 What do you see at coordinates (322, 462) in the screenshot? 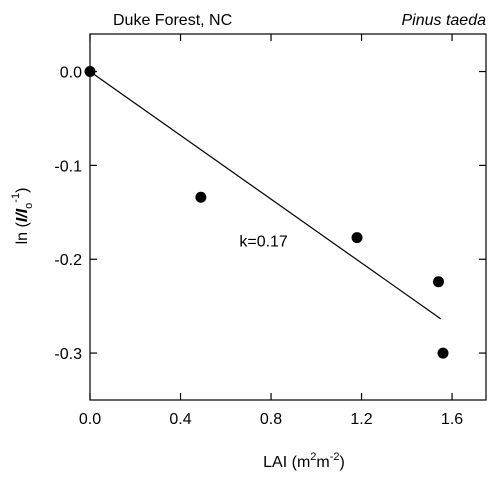
I see `x-axis-label-mid: m` at bounding box center [322, 462].